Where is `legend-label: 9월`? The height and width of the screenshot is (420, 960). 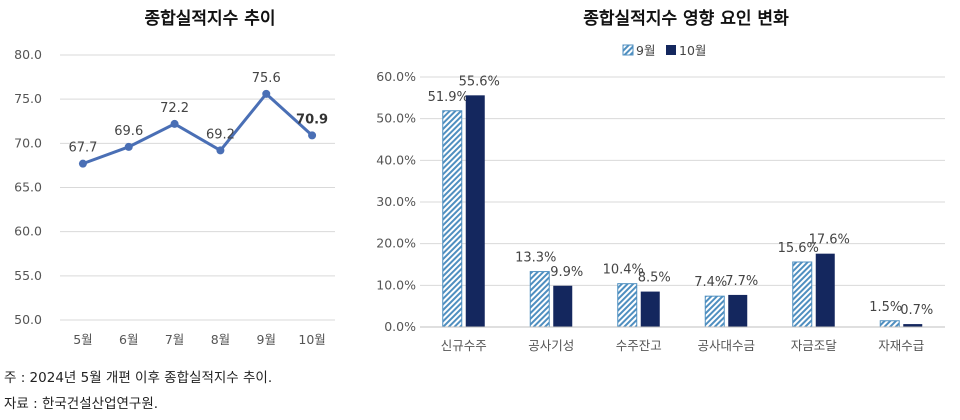
legend-label: 9월 is located at coordinates (645, 50).